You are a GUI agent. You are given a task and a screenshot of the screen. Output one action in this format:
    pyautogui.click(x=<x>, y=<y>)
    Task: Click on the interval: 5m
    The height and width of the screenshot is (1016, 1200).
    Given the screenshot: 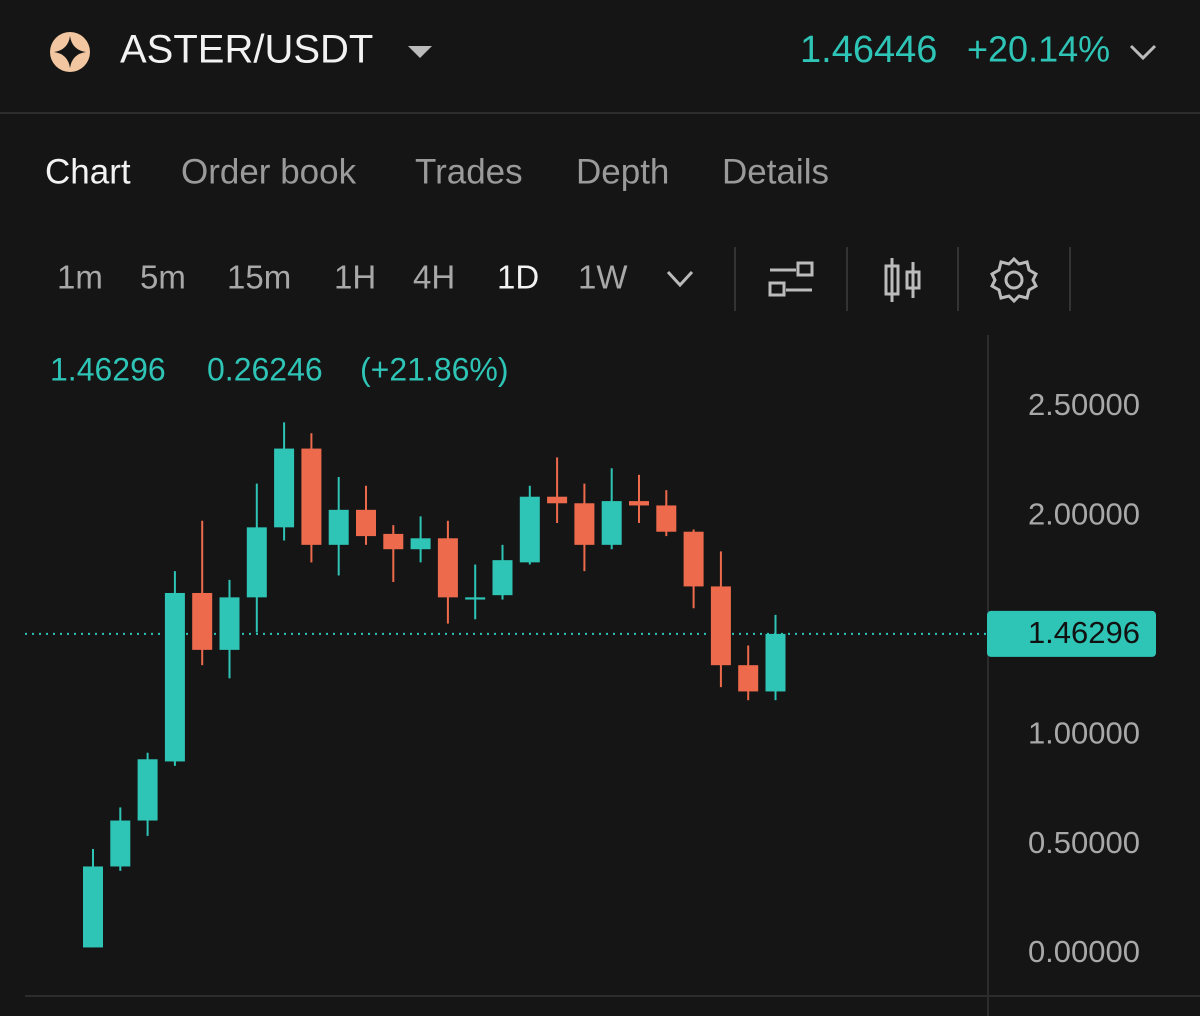 What is the action you would take?
    pyautogui.click(x=163, y=277)
    